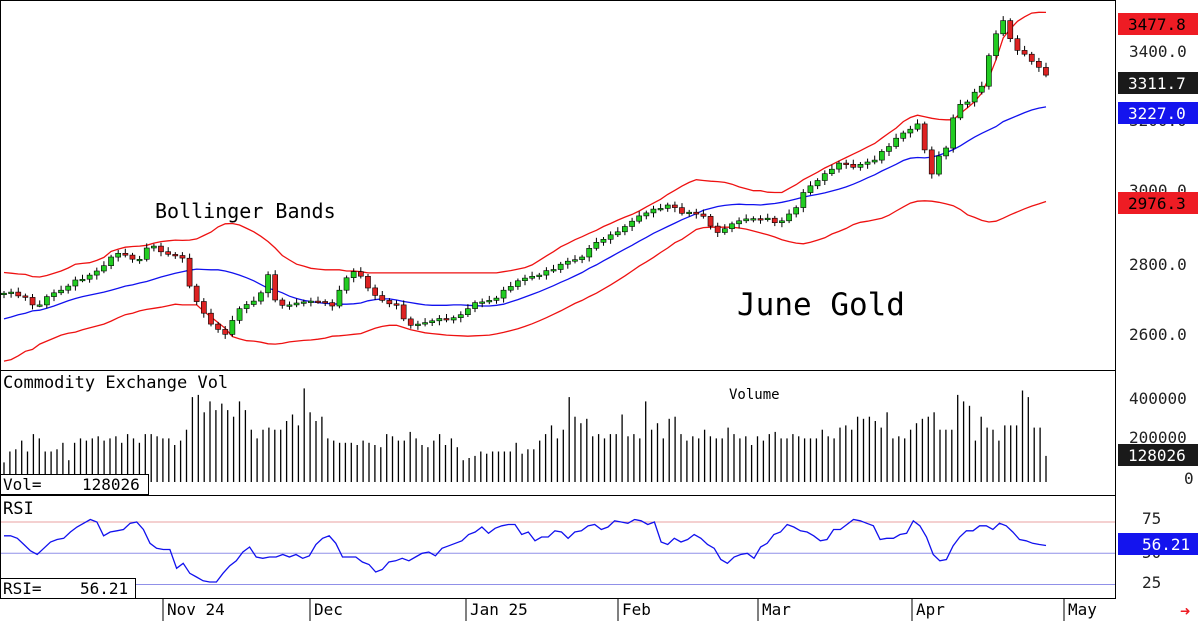 The height and width of the screenshot is (621, 1200). What do you see at coordinates (22, 484) in the screenshot?
I see `volume-readout-label: Vol=` at bounding box center [22, 484].